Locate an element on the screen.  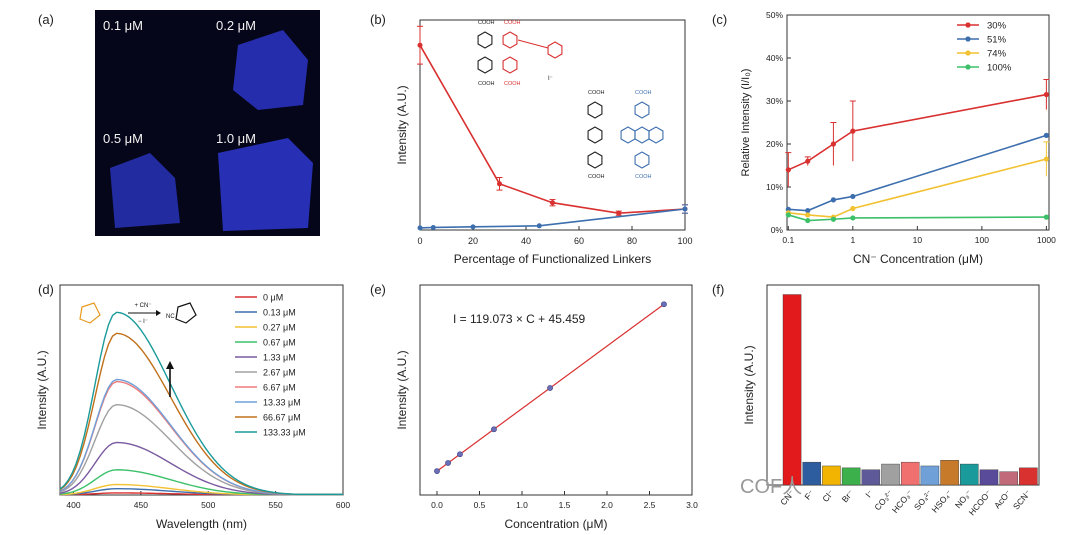
x-tick-label: 0.0 is located at coordinates (437, 505).